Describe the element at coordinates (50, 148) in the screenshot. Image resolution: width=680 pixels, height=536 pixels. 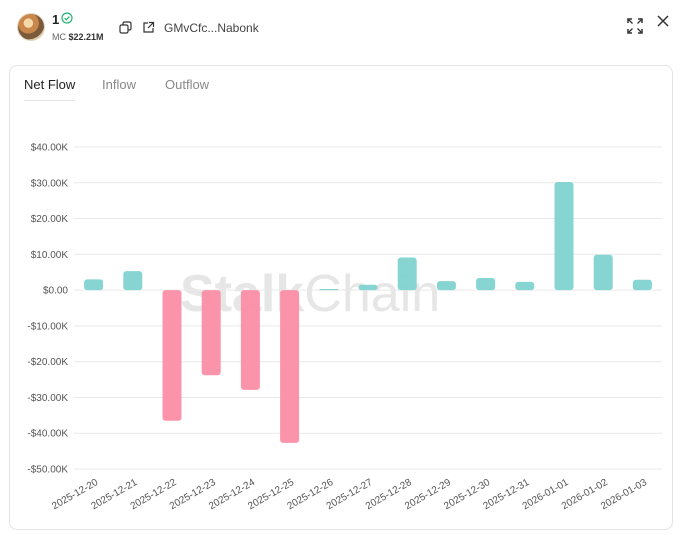
I see `y-tick-label: $40.00K` at that location.